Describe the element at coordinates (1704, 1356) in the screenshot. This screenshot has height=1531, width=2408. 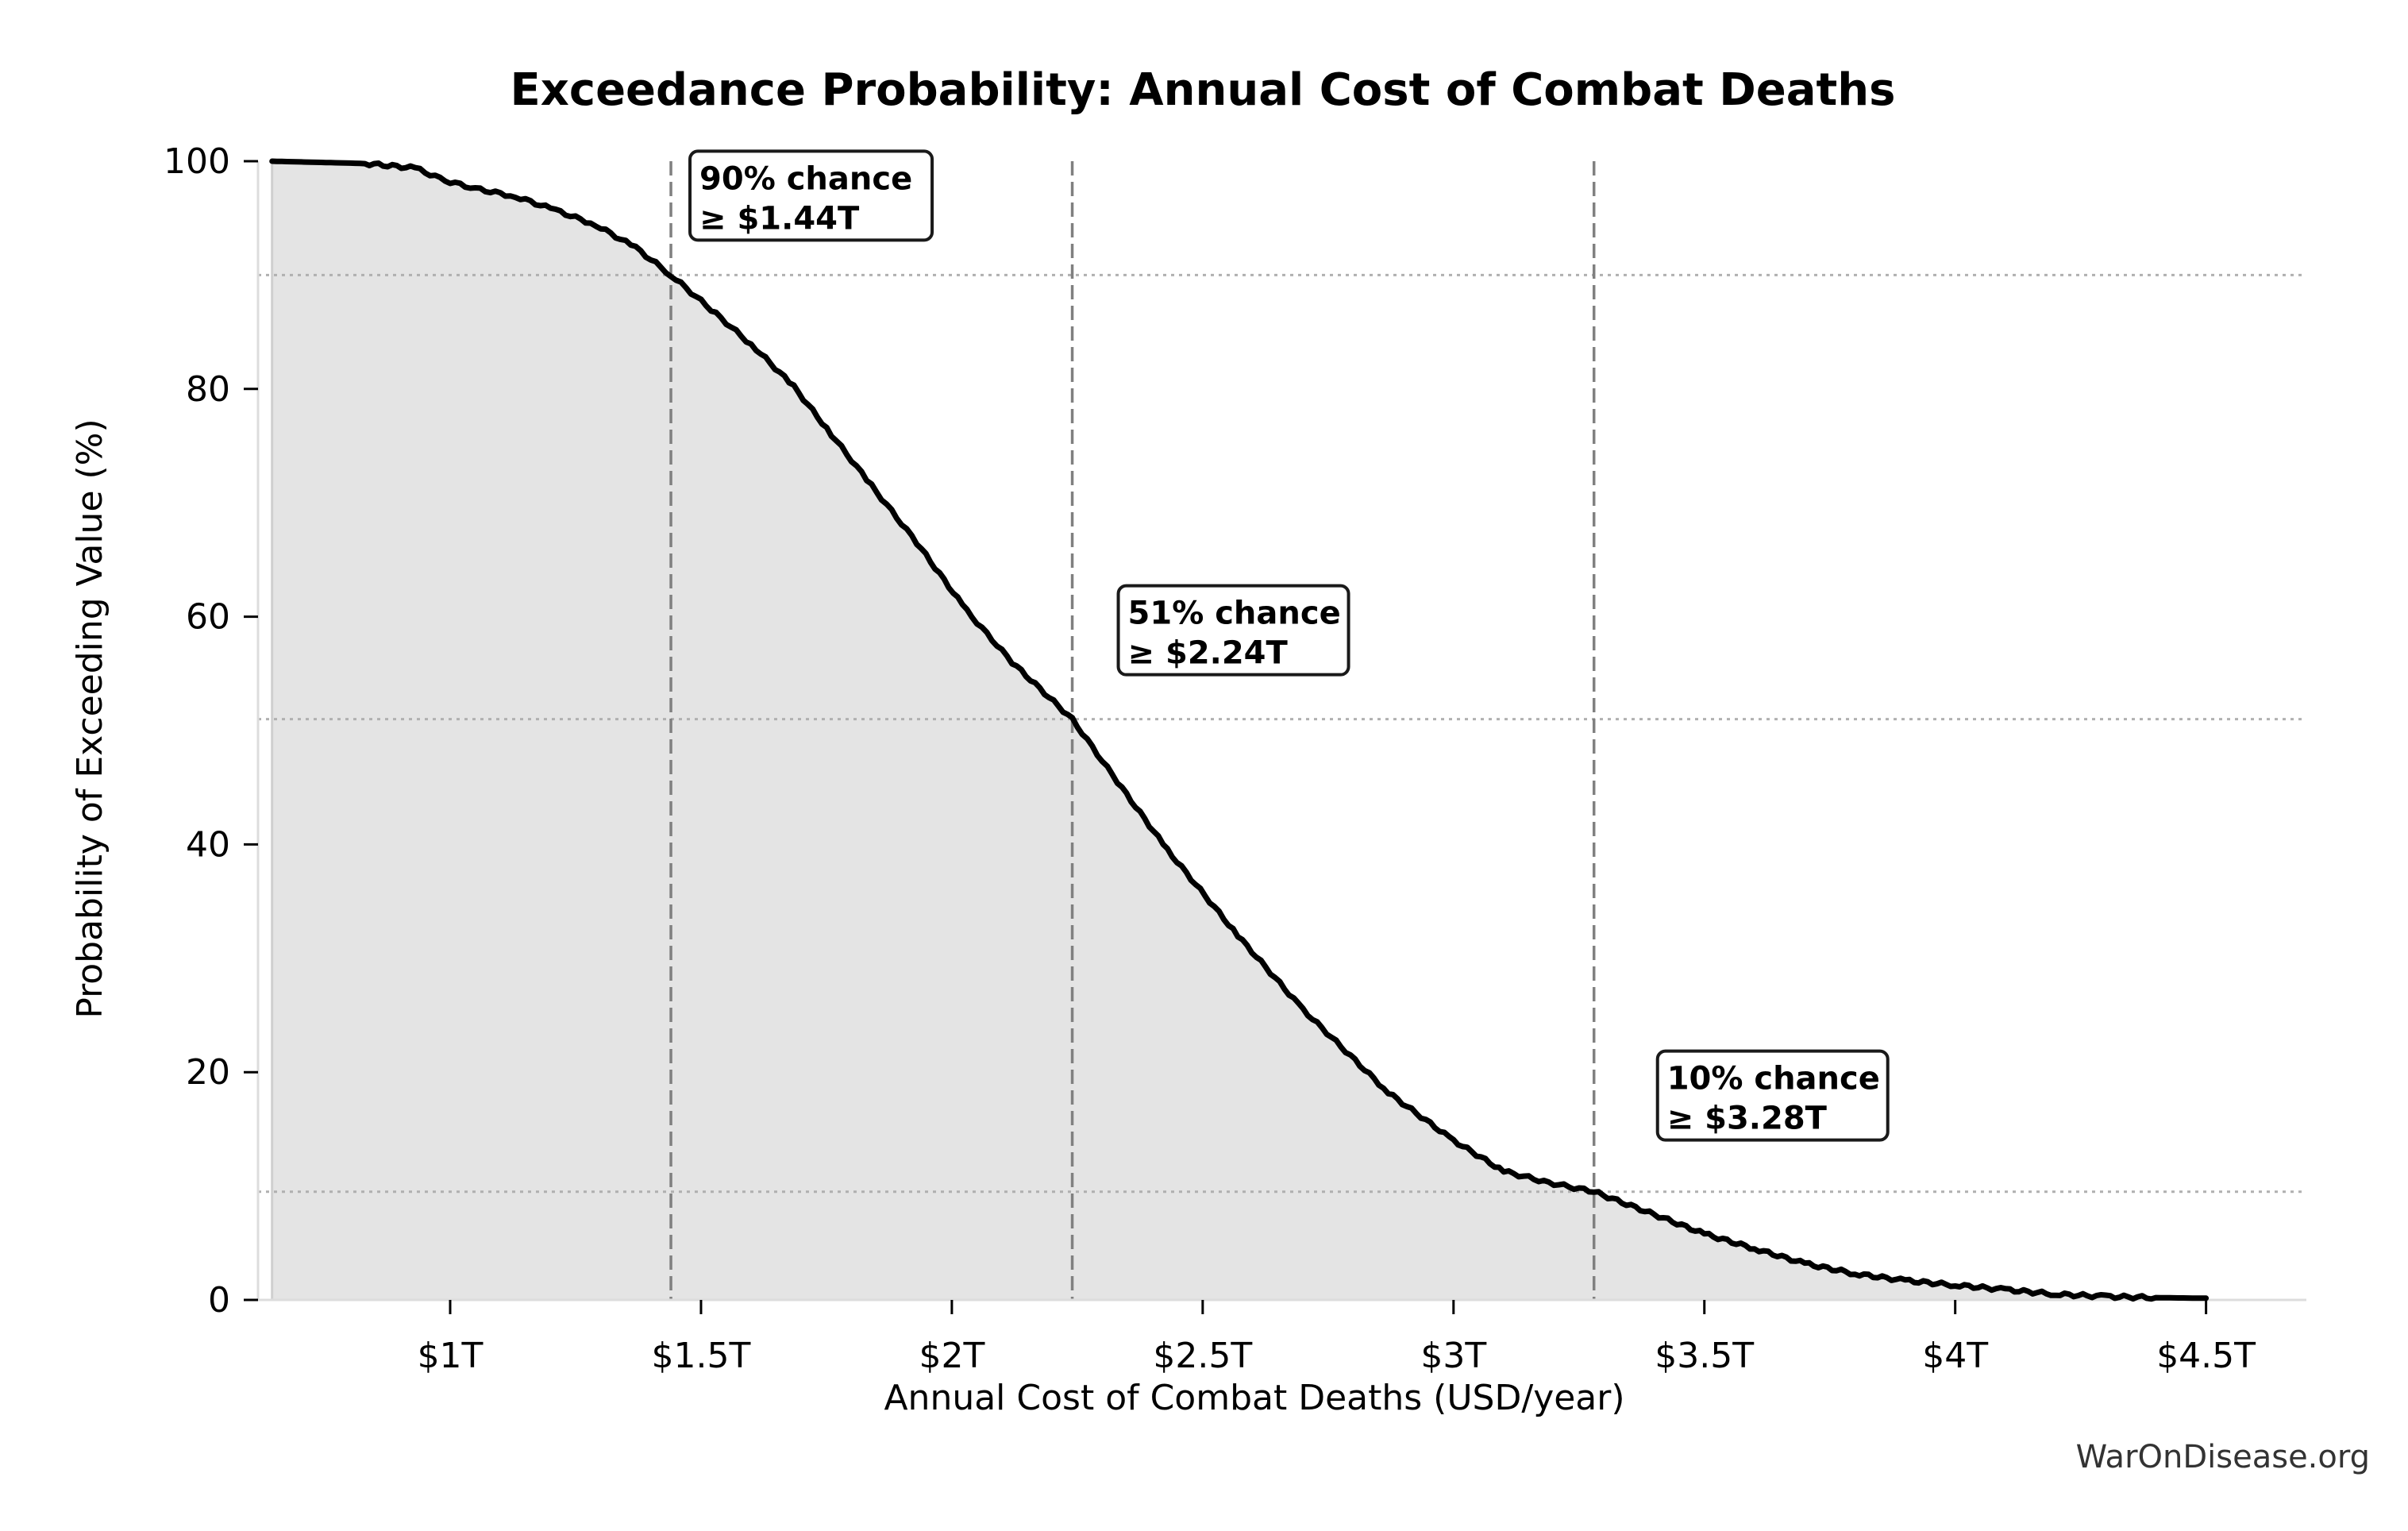
I see `x-tick-label: $3.5T` at that location.